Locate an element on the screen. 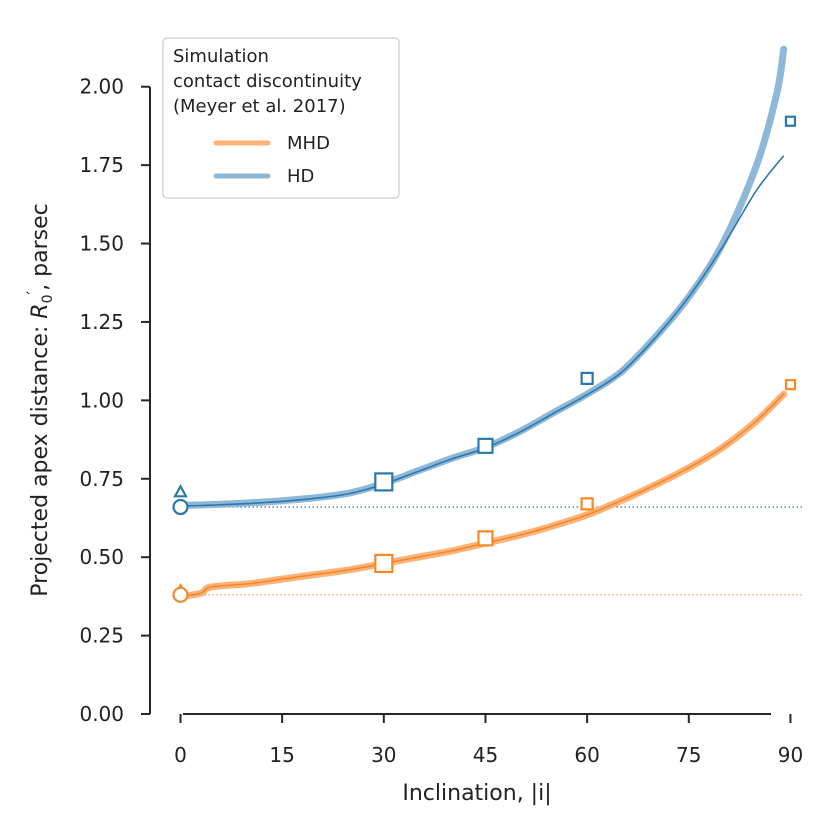  x-tick-label: 75 is located at coordinates (688, 755).